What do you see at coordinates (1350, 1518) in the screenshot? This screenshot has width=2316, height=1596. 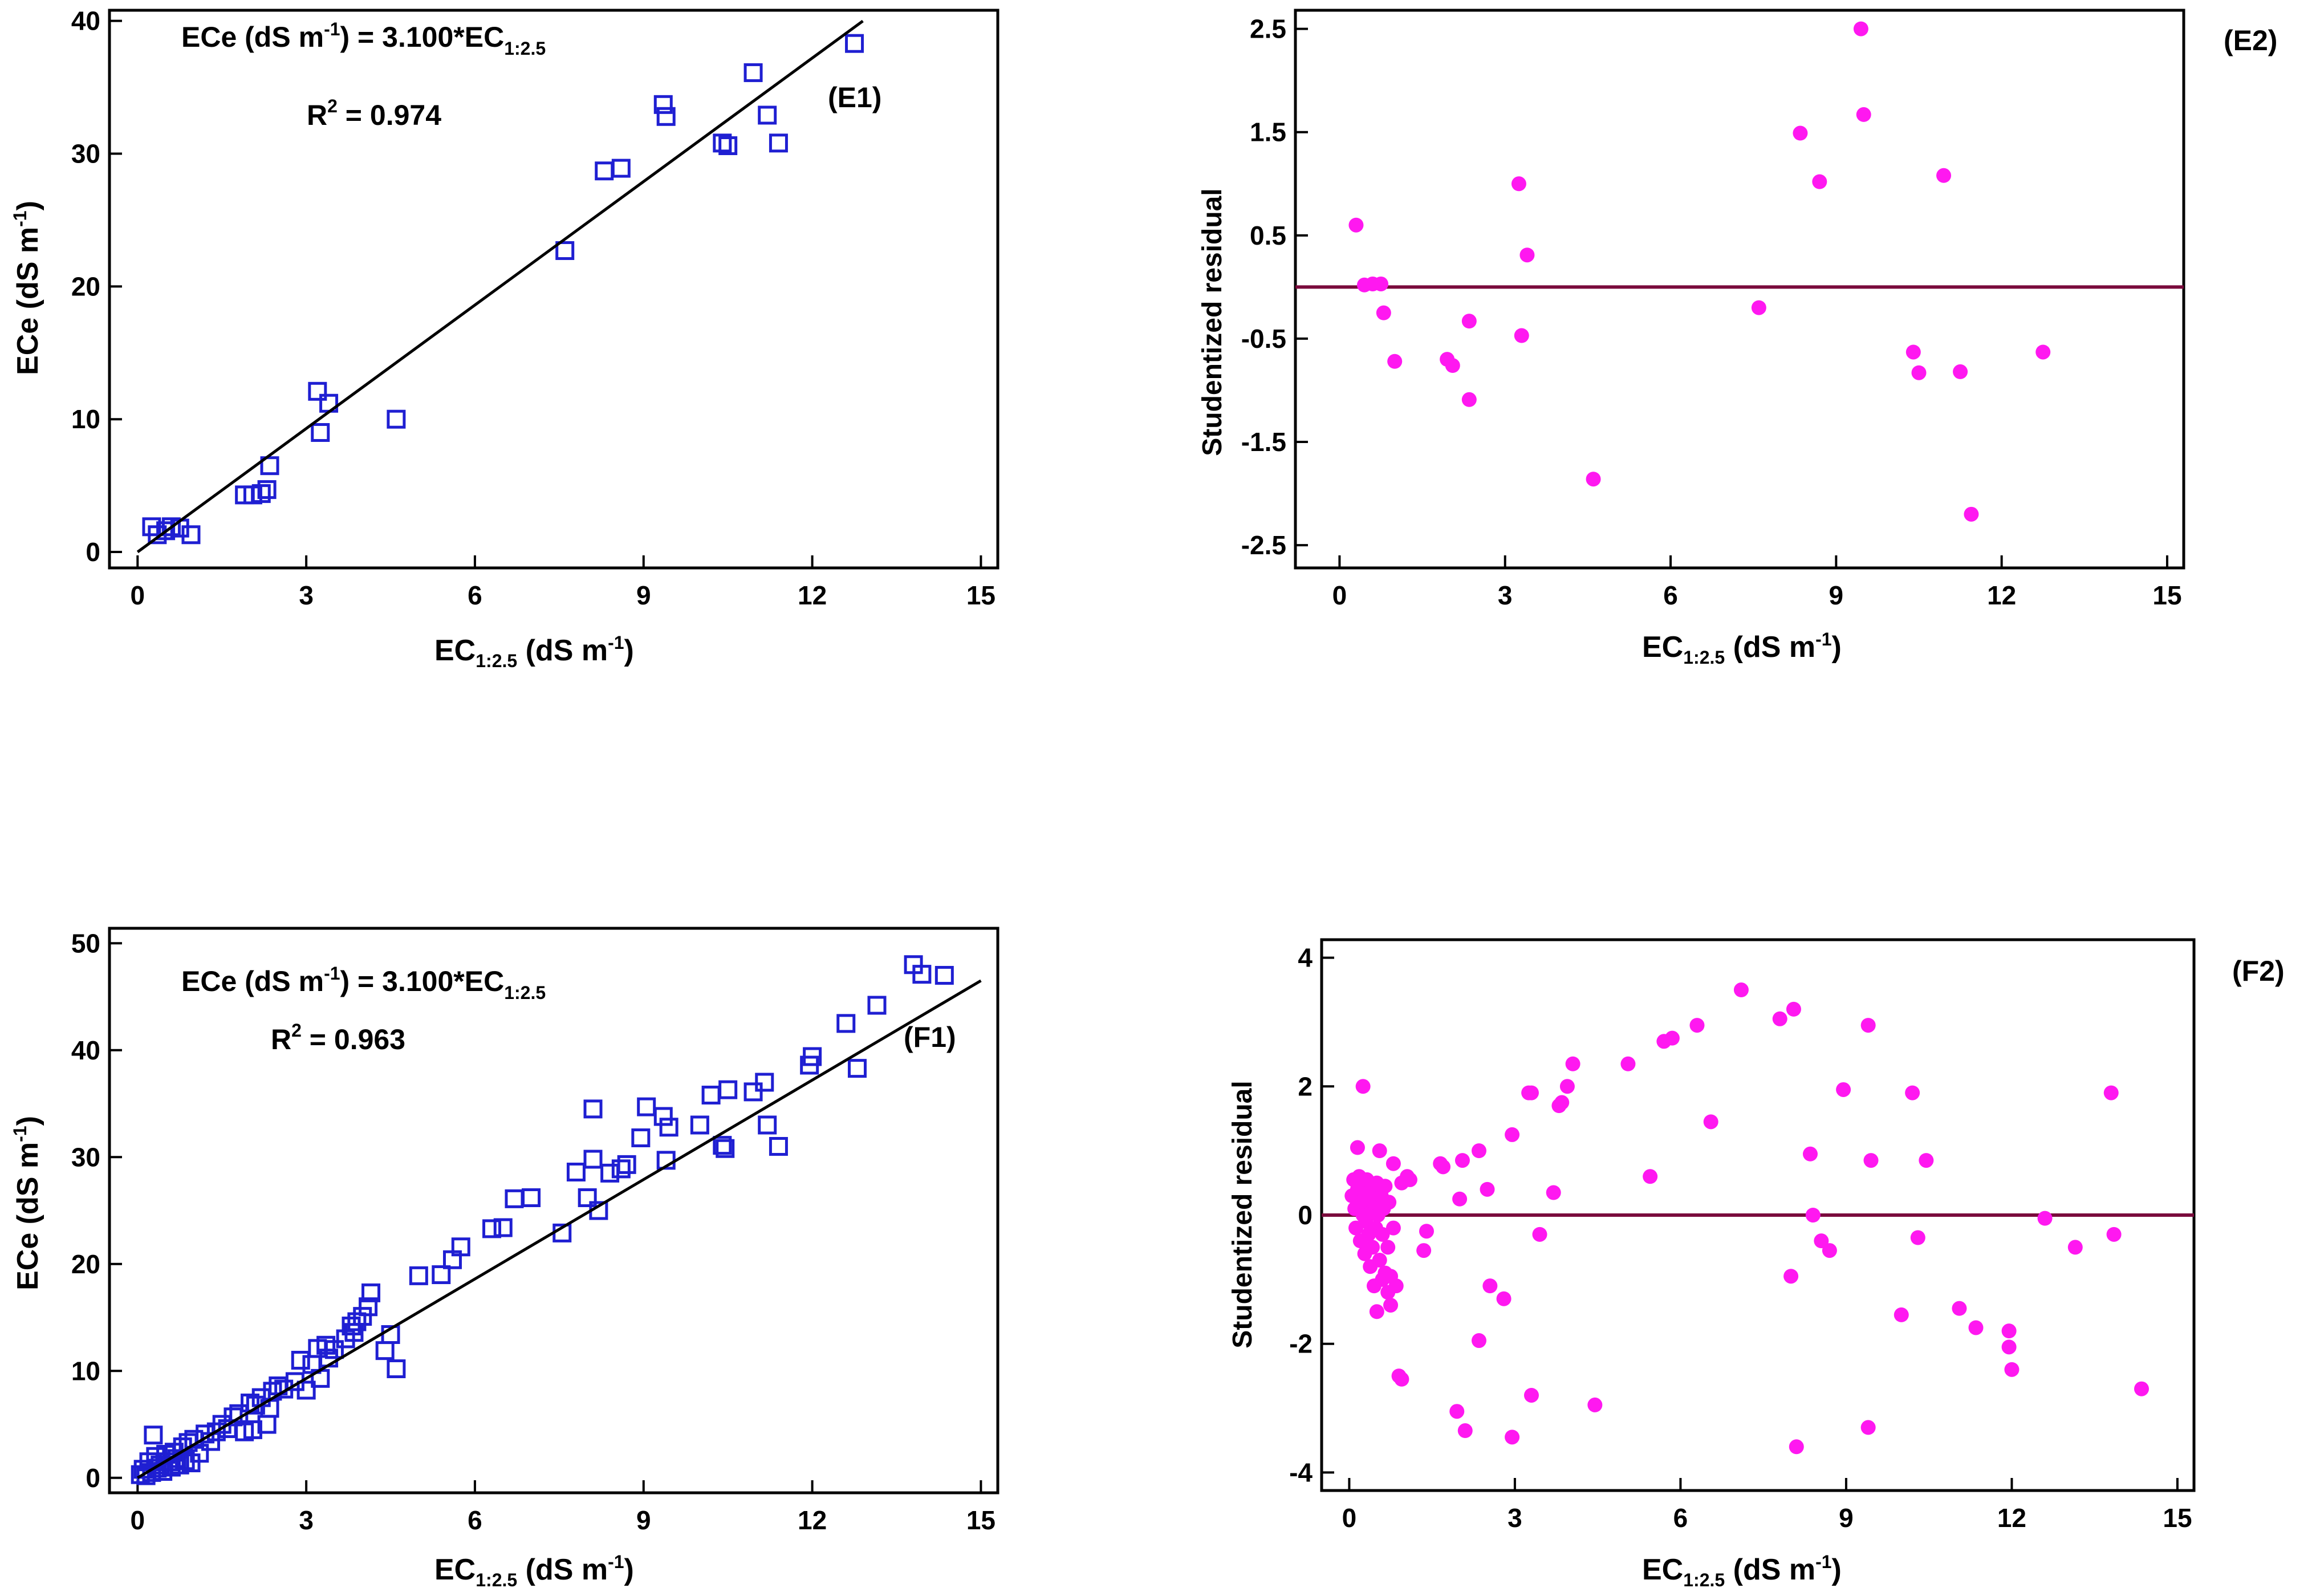 I see `panel-f2-xtick-label: 0` at bounding box center [1350, 1518].